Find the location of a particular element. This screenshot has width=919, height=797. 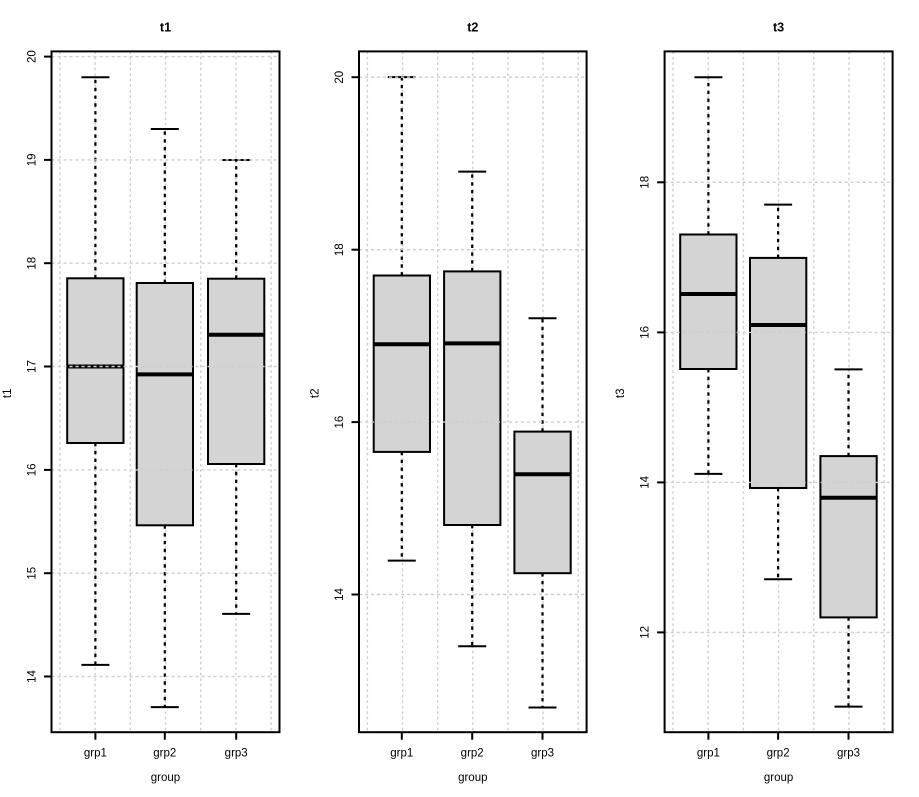

svg-text: 12 is located at coordinates (645, 632).